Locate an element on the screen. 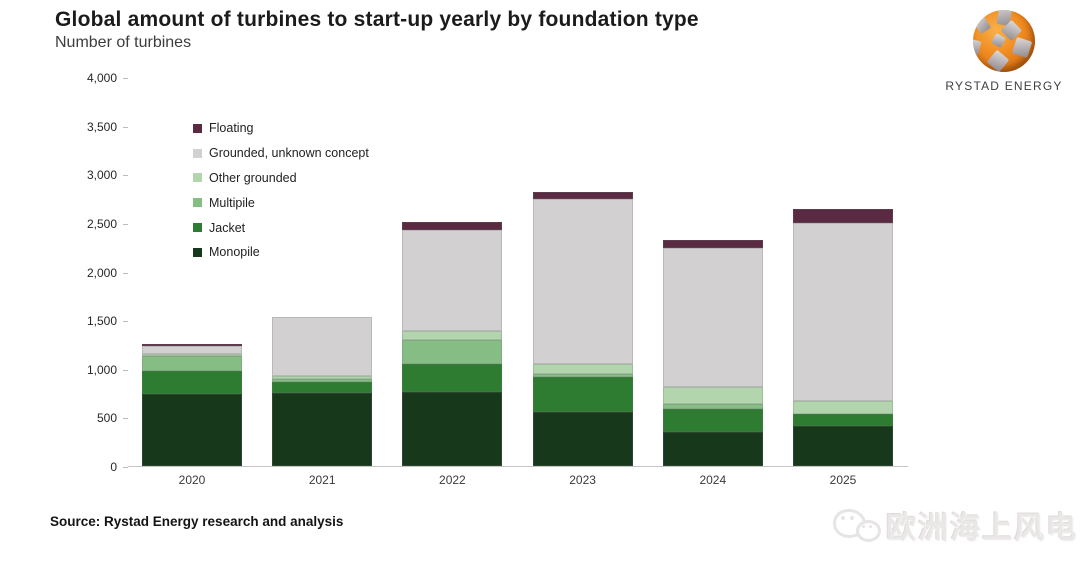 Image resolution: width=1080 pixels, height=570 pixels. y-tick-label: 3,500 is located at coordinates (101, 126).